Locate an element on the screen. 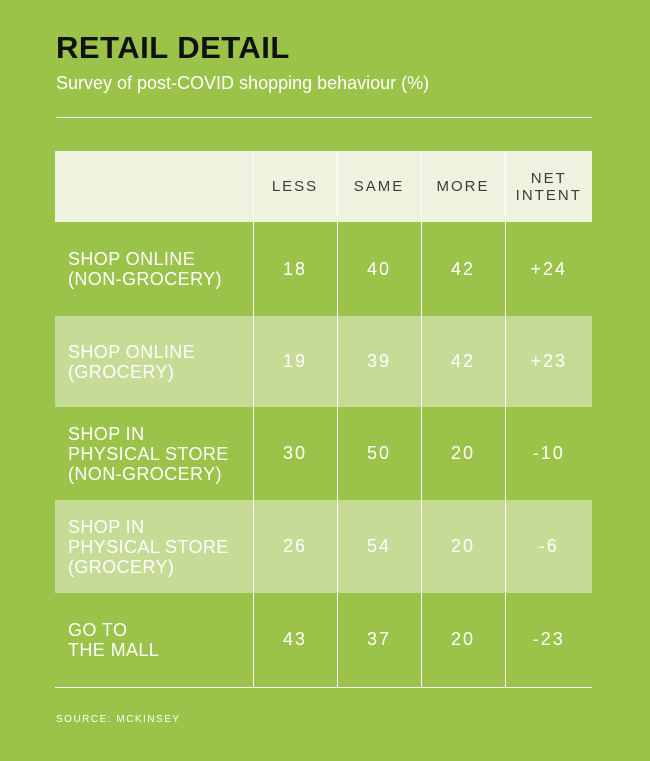 This screenshot has width=650, height=761. header-more-text: MORE is located at coordinates (463, 186).